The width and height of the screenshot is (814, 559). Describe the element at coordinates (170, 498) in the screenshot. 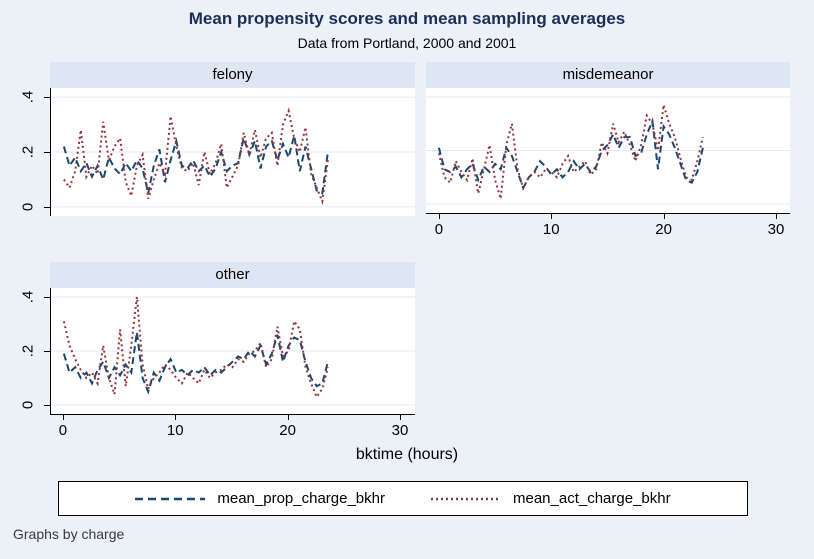

I see `dashed-line-key-icon` at that location.